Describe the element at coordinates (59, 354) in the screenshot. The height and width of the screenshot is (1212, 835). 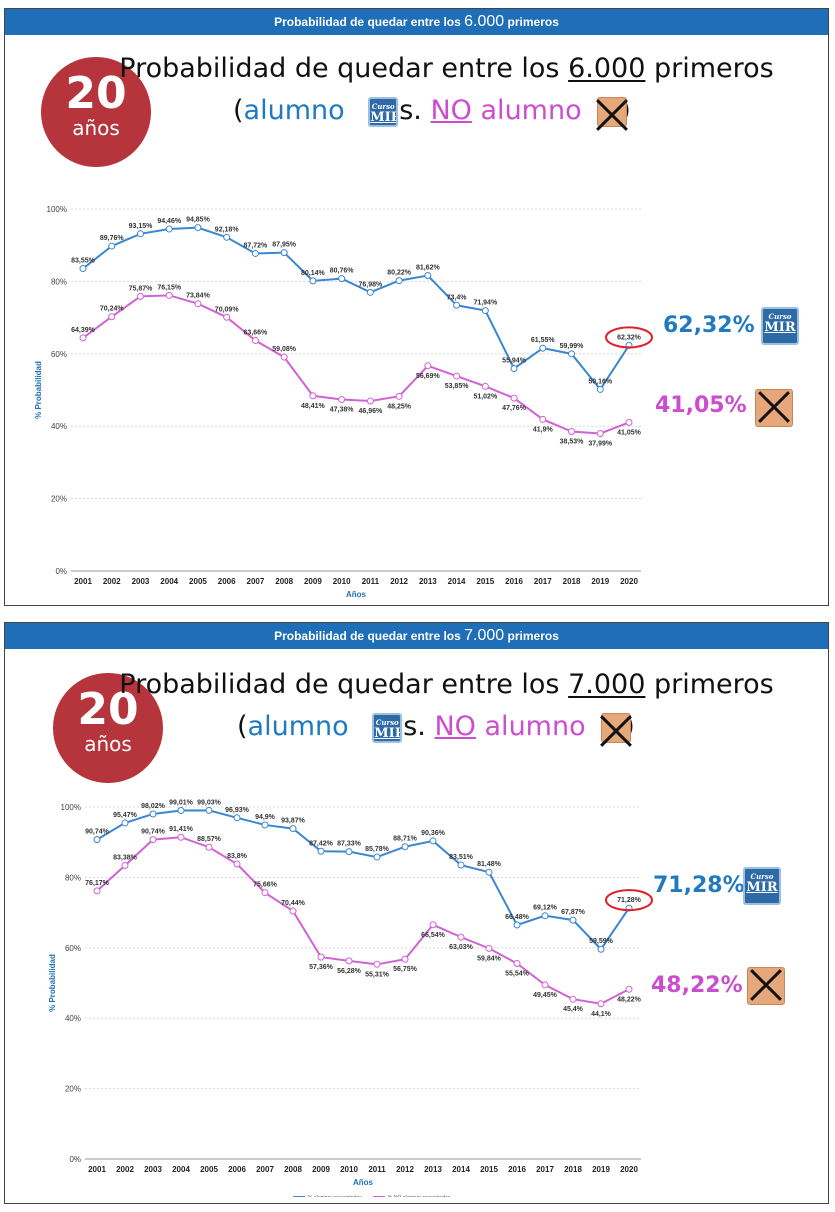
I see `y-tick-label: 60%` at that location.